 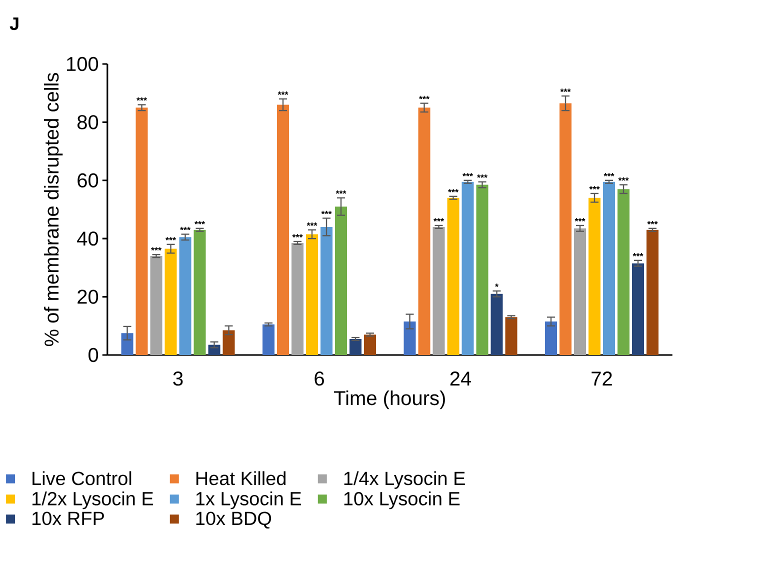 What do you see at coordinates (389, 400) in the screenshot?
I see `x-axis-title: Time (hours)` at bounding box center [389, 400].